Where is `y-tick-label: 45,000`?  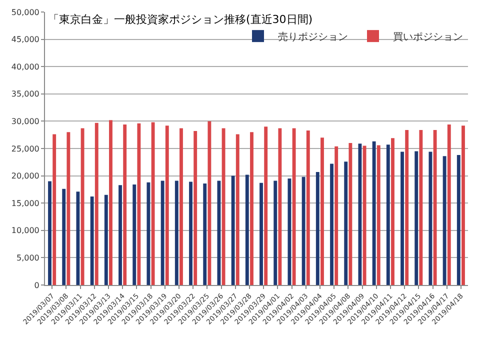 y-tick-label: 45,000 is located at coordinates (25, 39).